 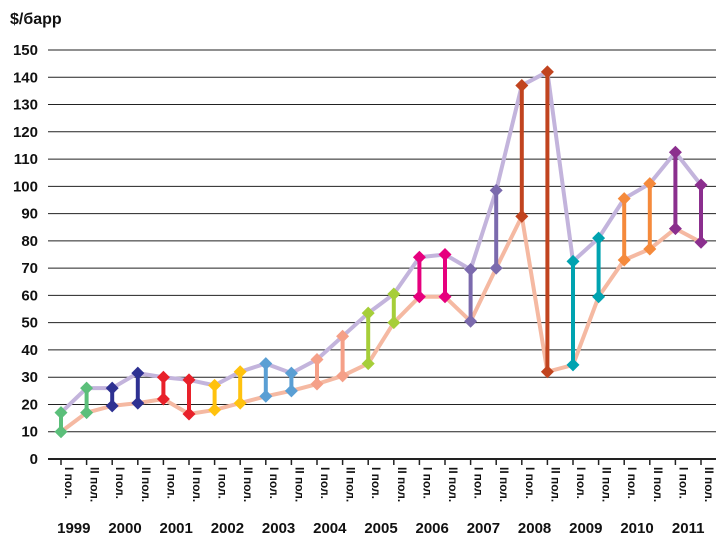 What do you see at coordinates (330, 528) in the screenshot?
I see `year-label-2004: 2004` at bounding box center [330, 528].